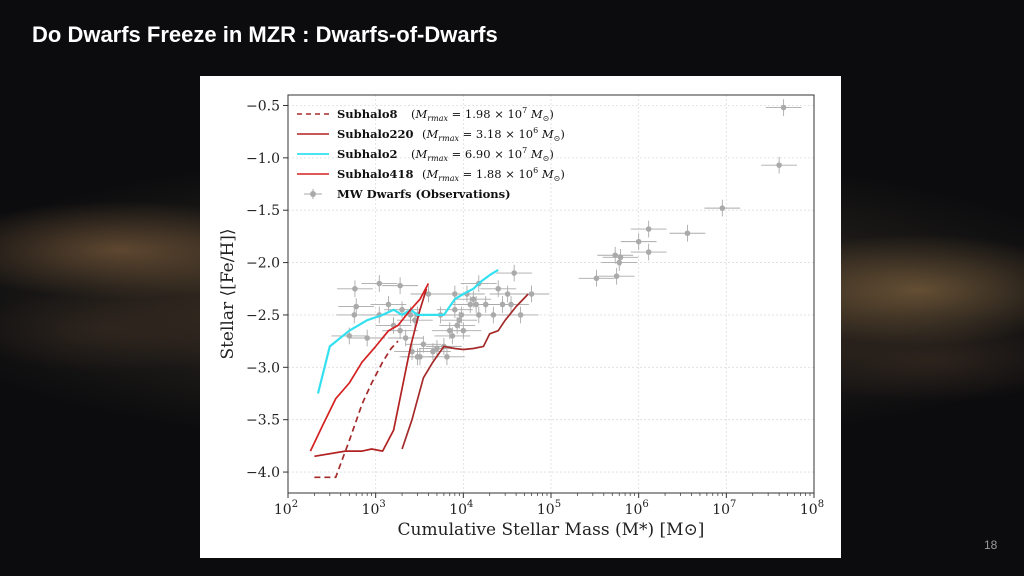 The width and height of the screenshot is (1024, 576). I want to click on page-number: 18, so click(991, 545).